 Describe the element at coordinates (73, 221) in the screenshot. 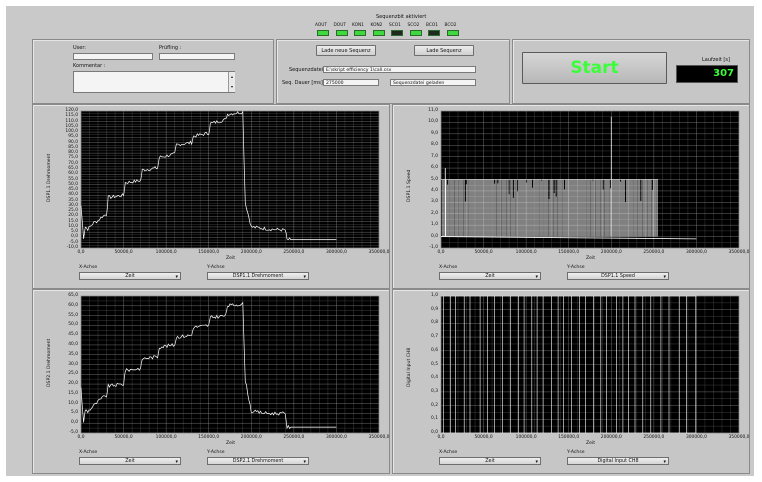

I see `y-tick-label: 15,0` at that location.